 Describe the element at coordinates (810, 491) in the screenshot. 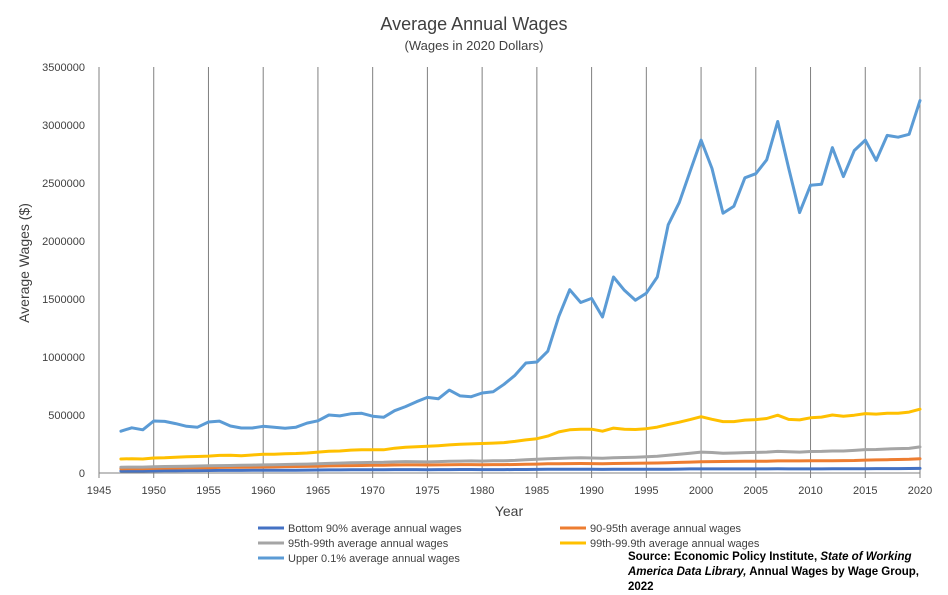

I see `x-tick-label: 2010` at that location.